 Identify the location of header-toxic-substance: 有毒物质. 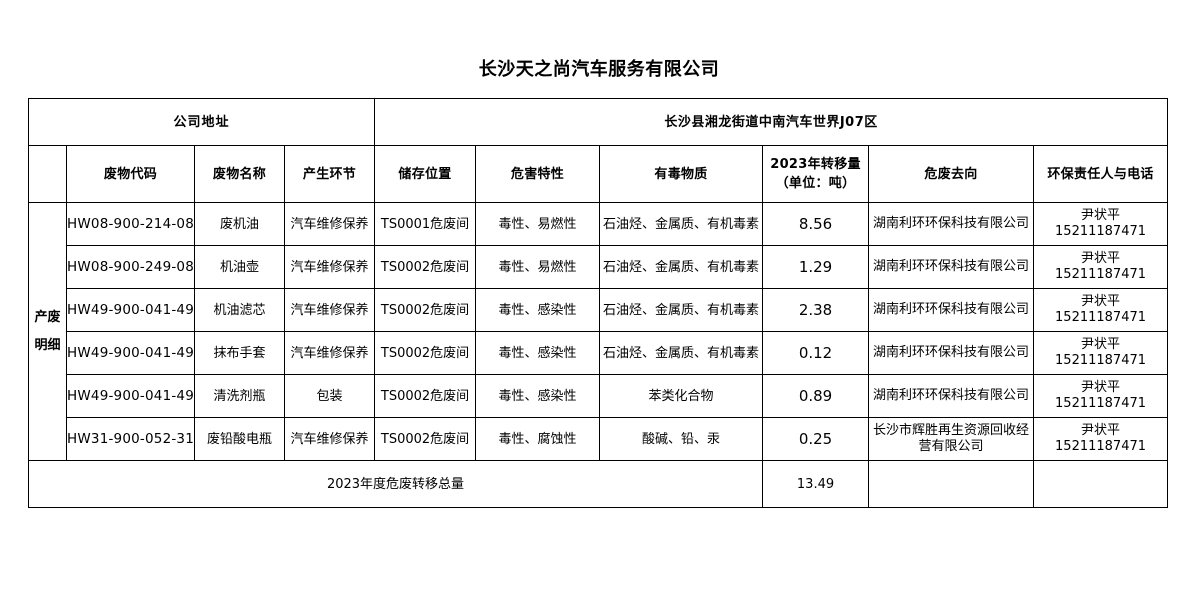
(681, 174).